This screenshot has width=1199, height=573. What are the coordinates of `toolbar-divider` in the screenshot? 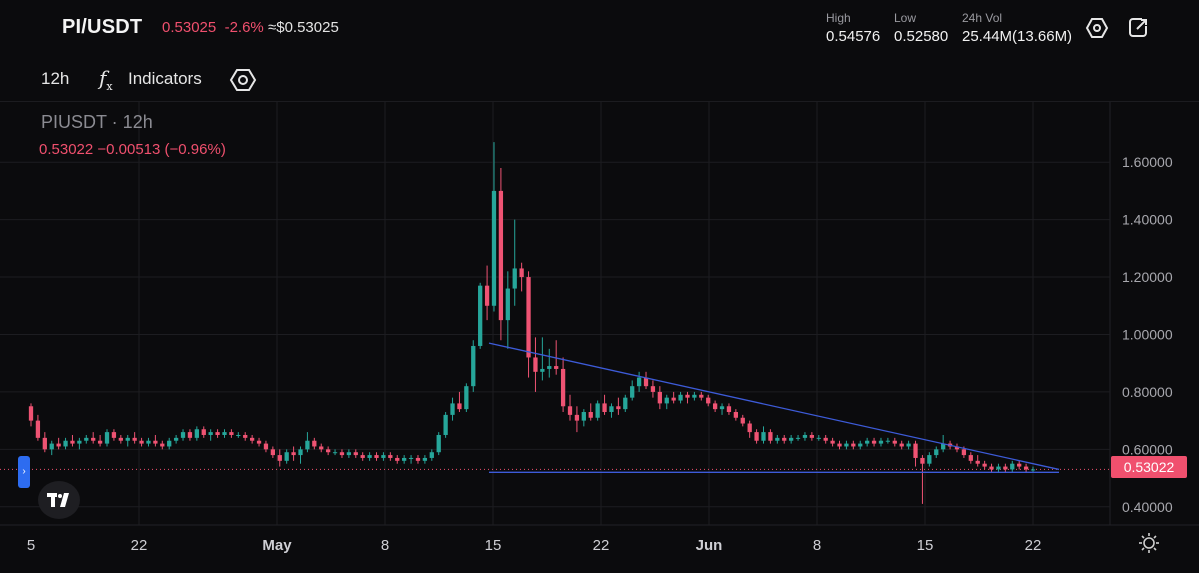 It's located at (599, 101).